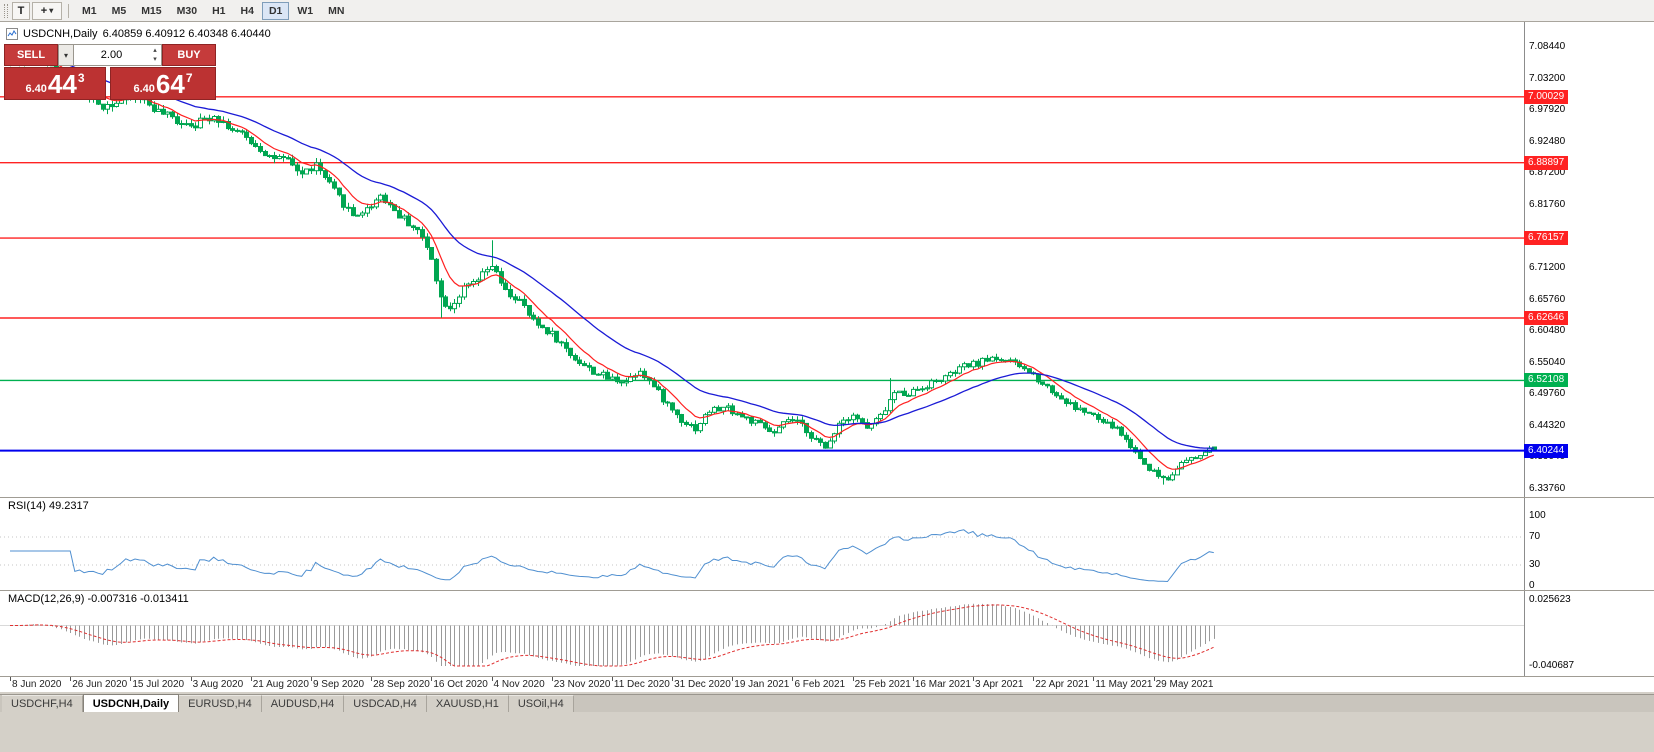 The image size is (1654, 752). What do you see at coordinates (1547, 267) in the screenshot?
I see `price-axis-label: 6.71200` at bounding box center [1547, 267].